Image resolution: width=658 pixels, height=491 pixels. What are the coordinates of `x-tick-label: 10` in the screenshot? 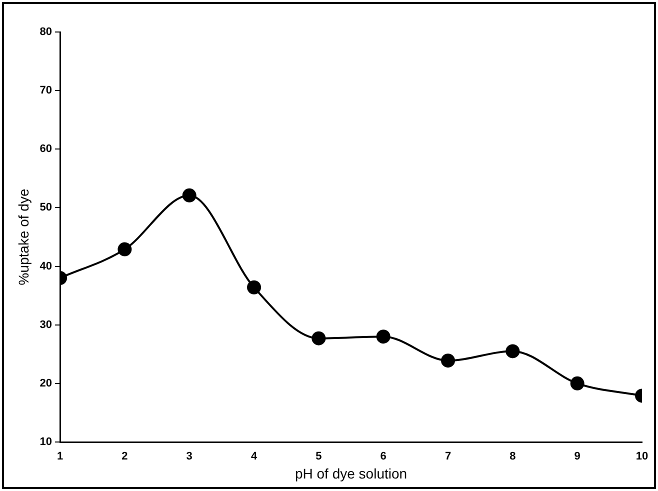 It's located at (642, 456).